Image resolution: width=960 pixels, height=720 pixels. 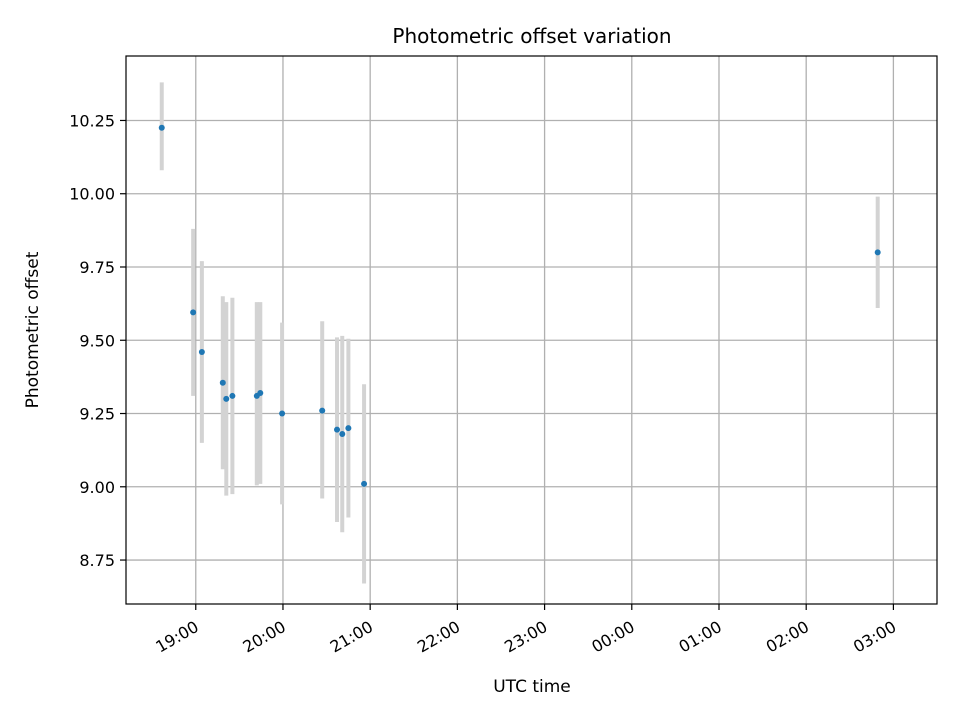 What do you see at coordinates (351, 637) in the screenshot?
I see `x-tick-label: 21:00` at bounding box center [351, 637].